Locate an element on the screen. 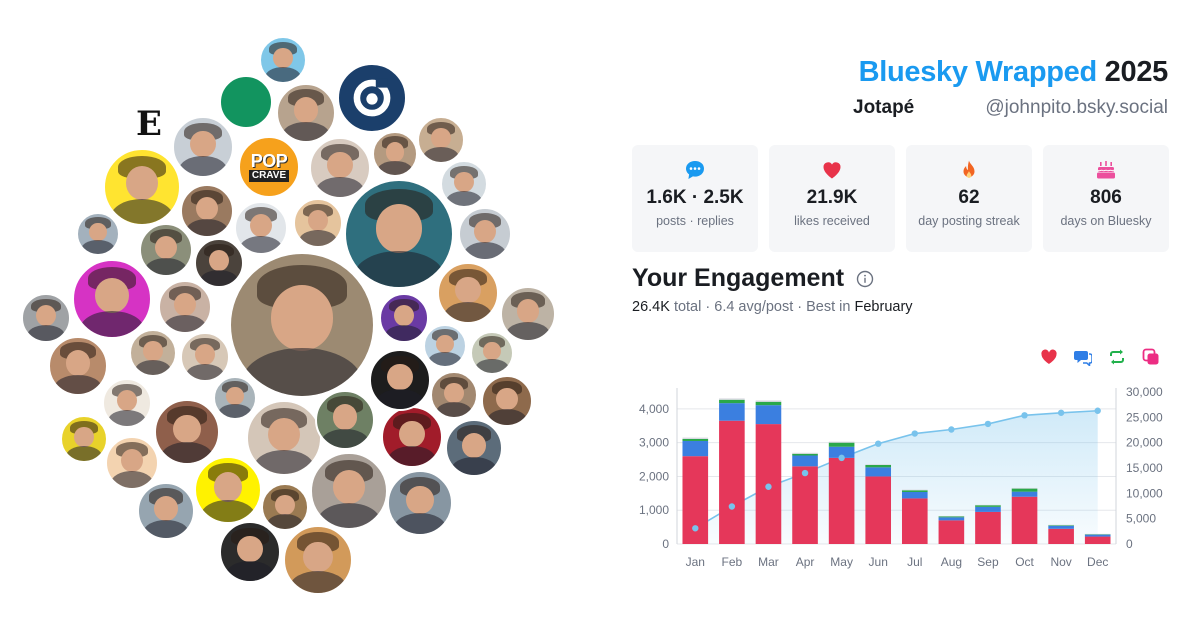  x-tick-label: Aug is located at coordinates (951, 562).